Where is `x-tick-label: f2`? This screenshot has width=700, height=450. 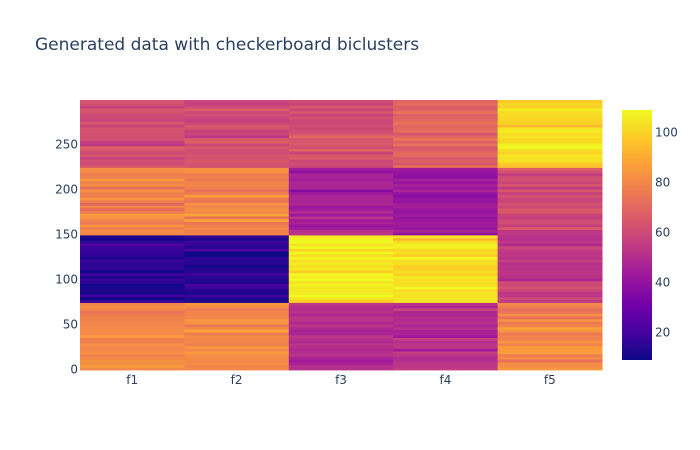 x-tick-label: f2 is located at coordinates (237, 380).